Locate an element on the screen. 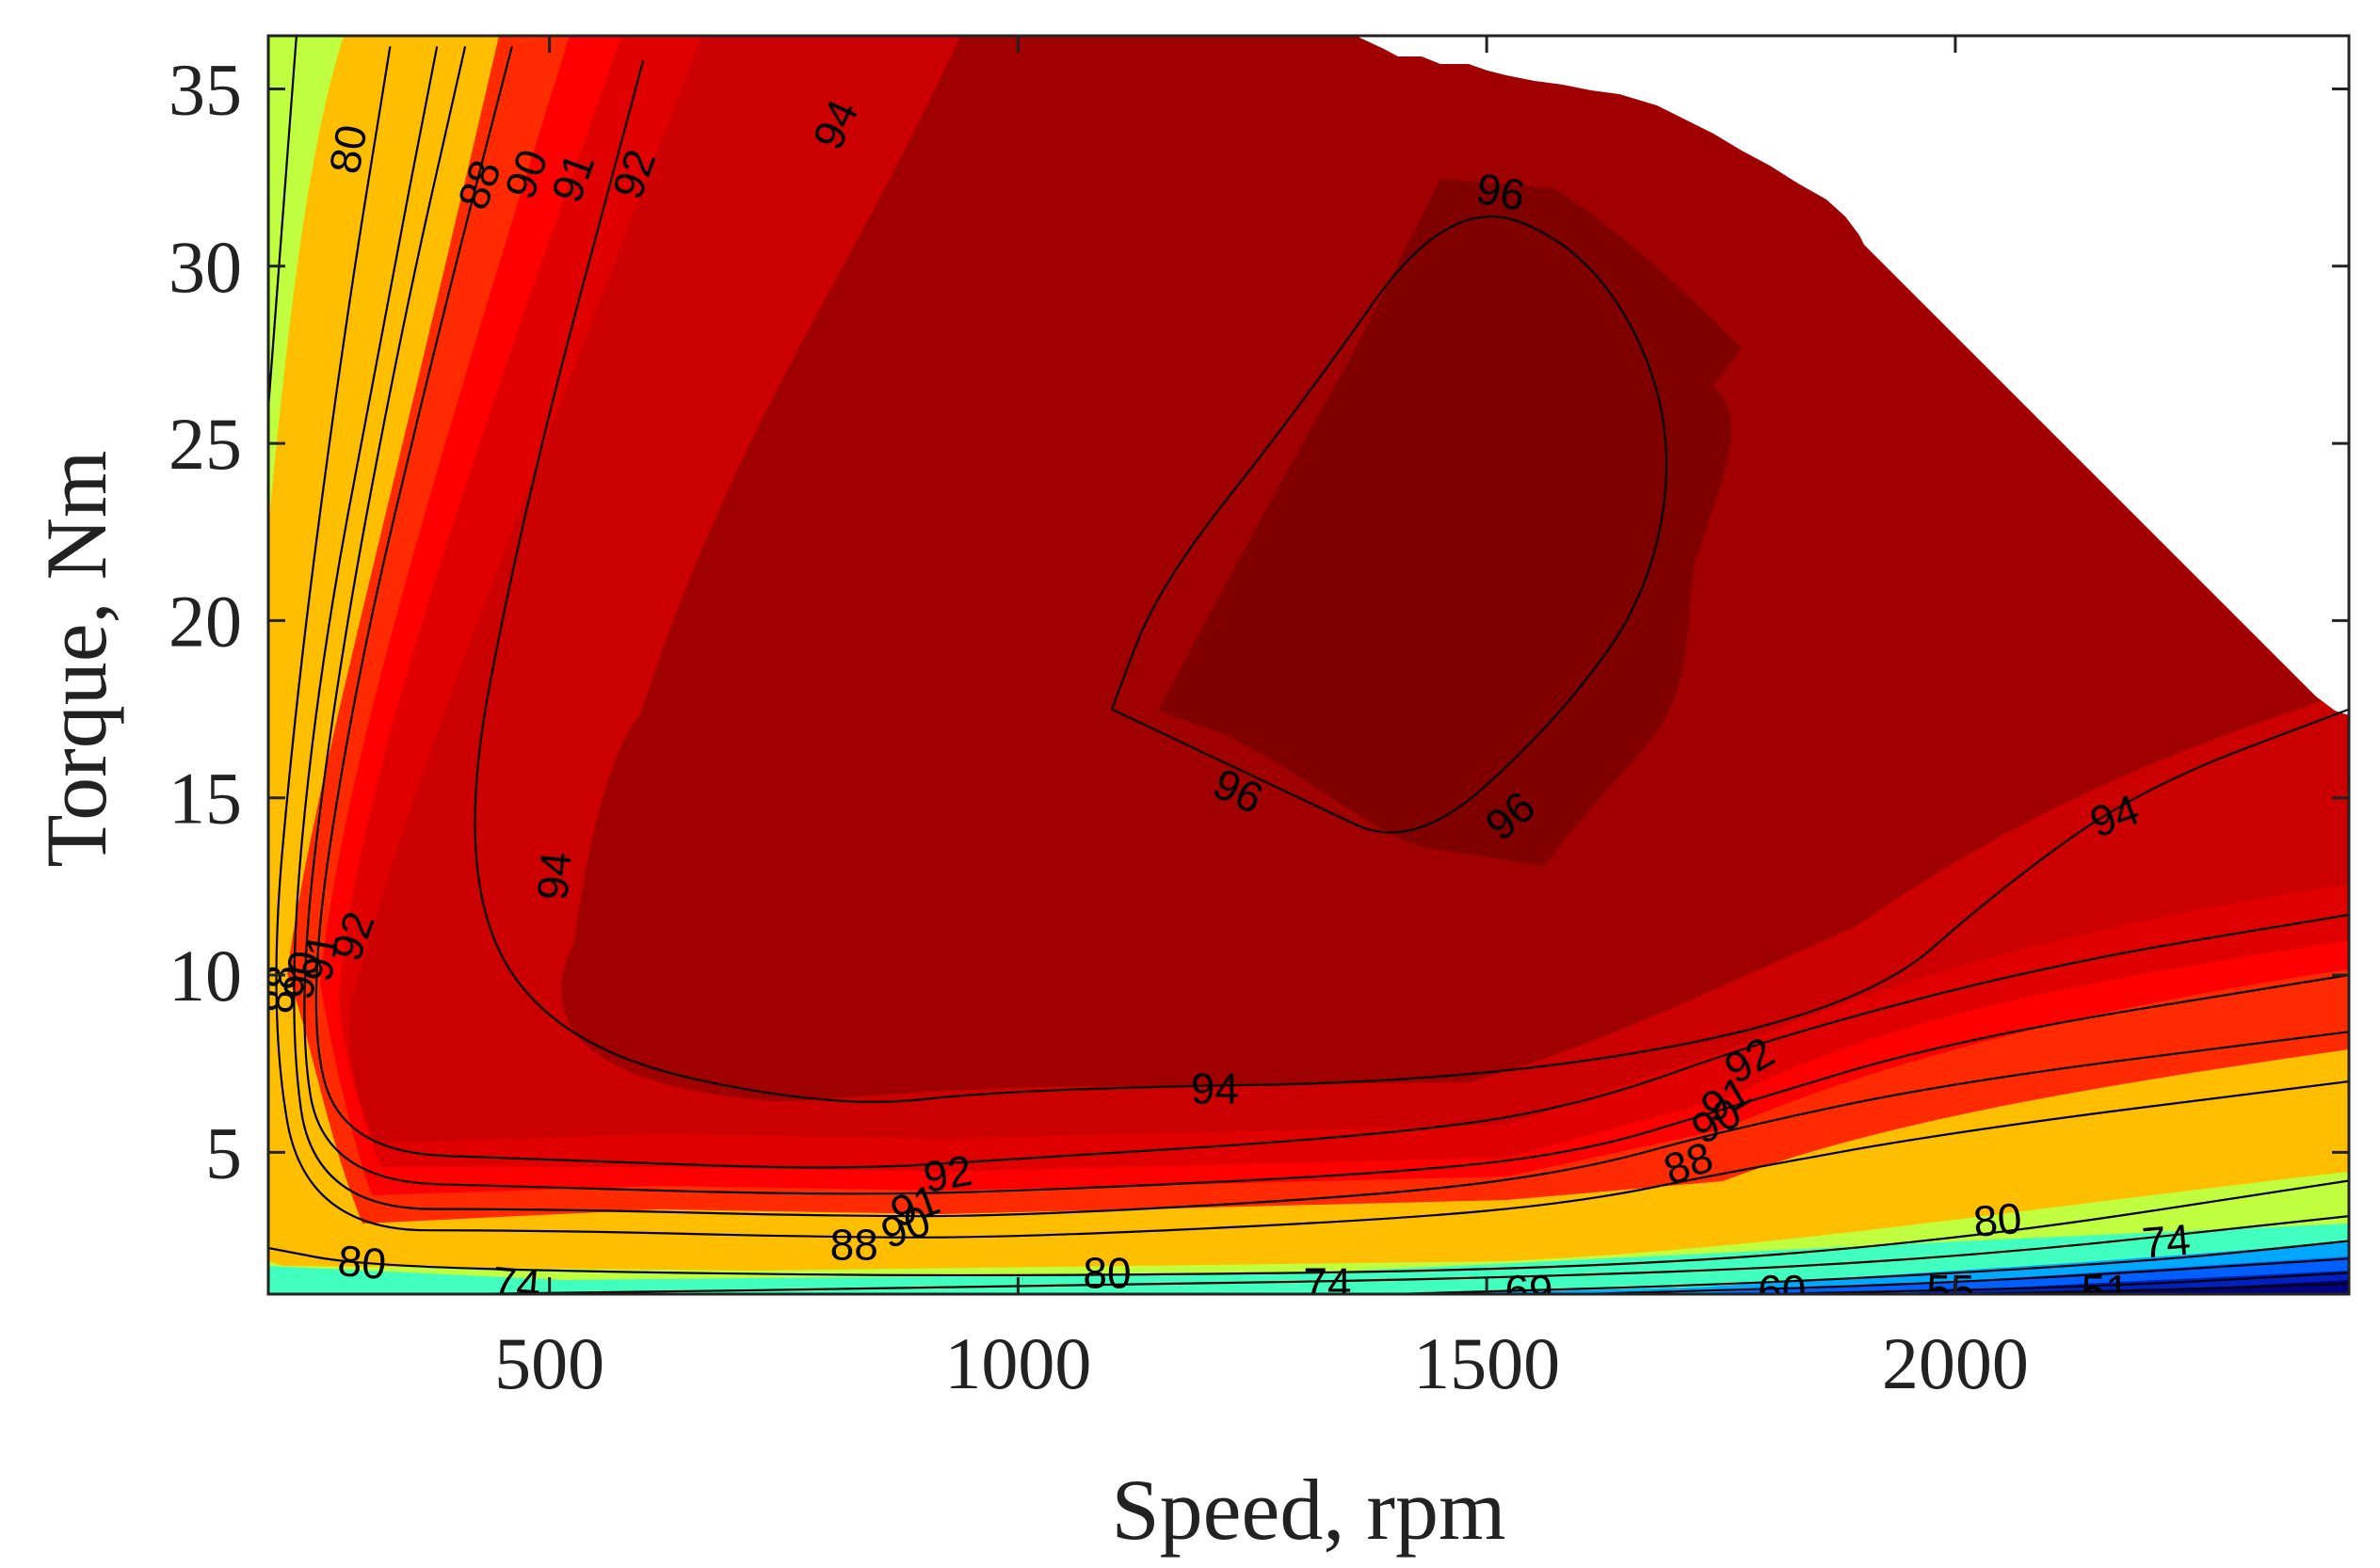 The image size is (2380, 1568). x-tick-label: 1500 is located at coordinates (1487, 1363).